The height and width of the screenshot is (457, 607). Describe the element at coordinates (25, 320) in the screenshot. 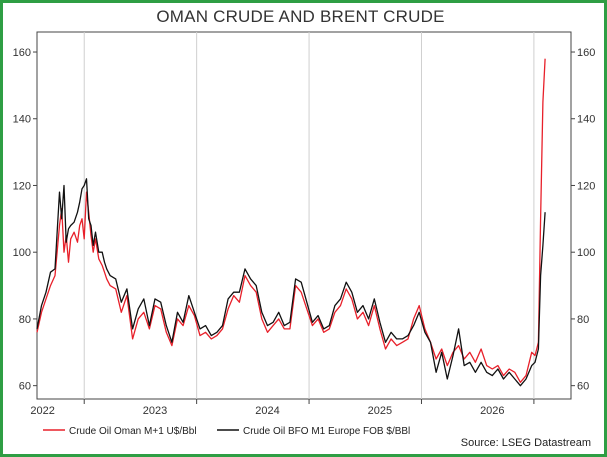

I see `y-tick-label-left-1: 80` at that location.